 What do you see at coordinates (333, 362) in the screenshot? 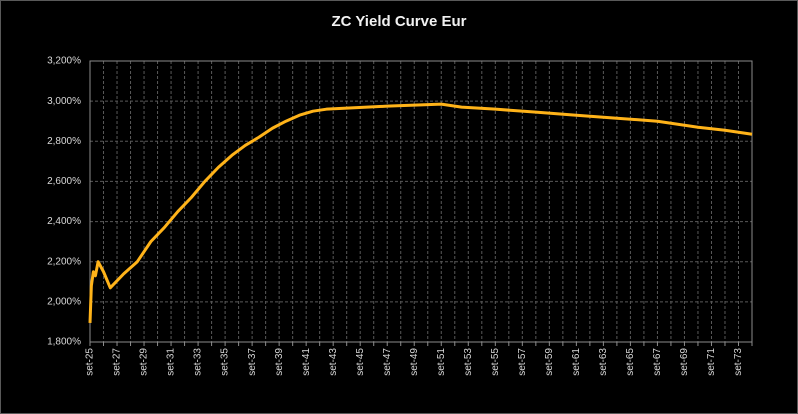
I see `x-tick-label: set-43` at bounding box center [333, 362].